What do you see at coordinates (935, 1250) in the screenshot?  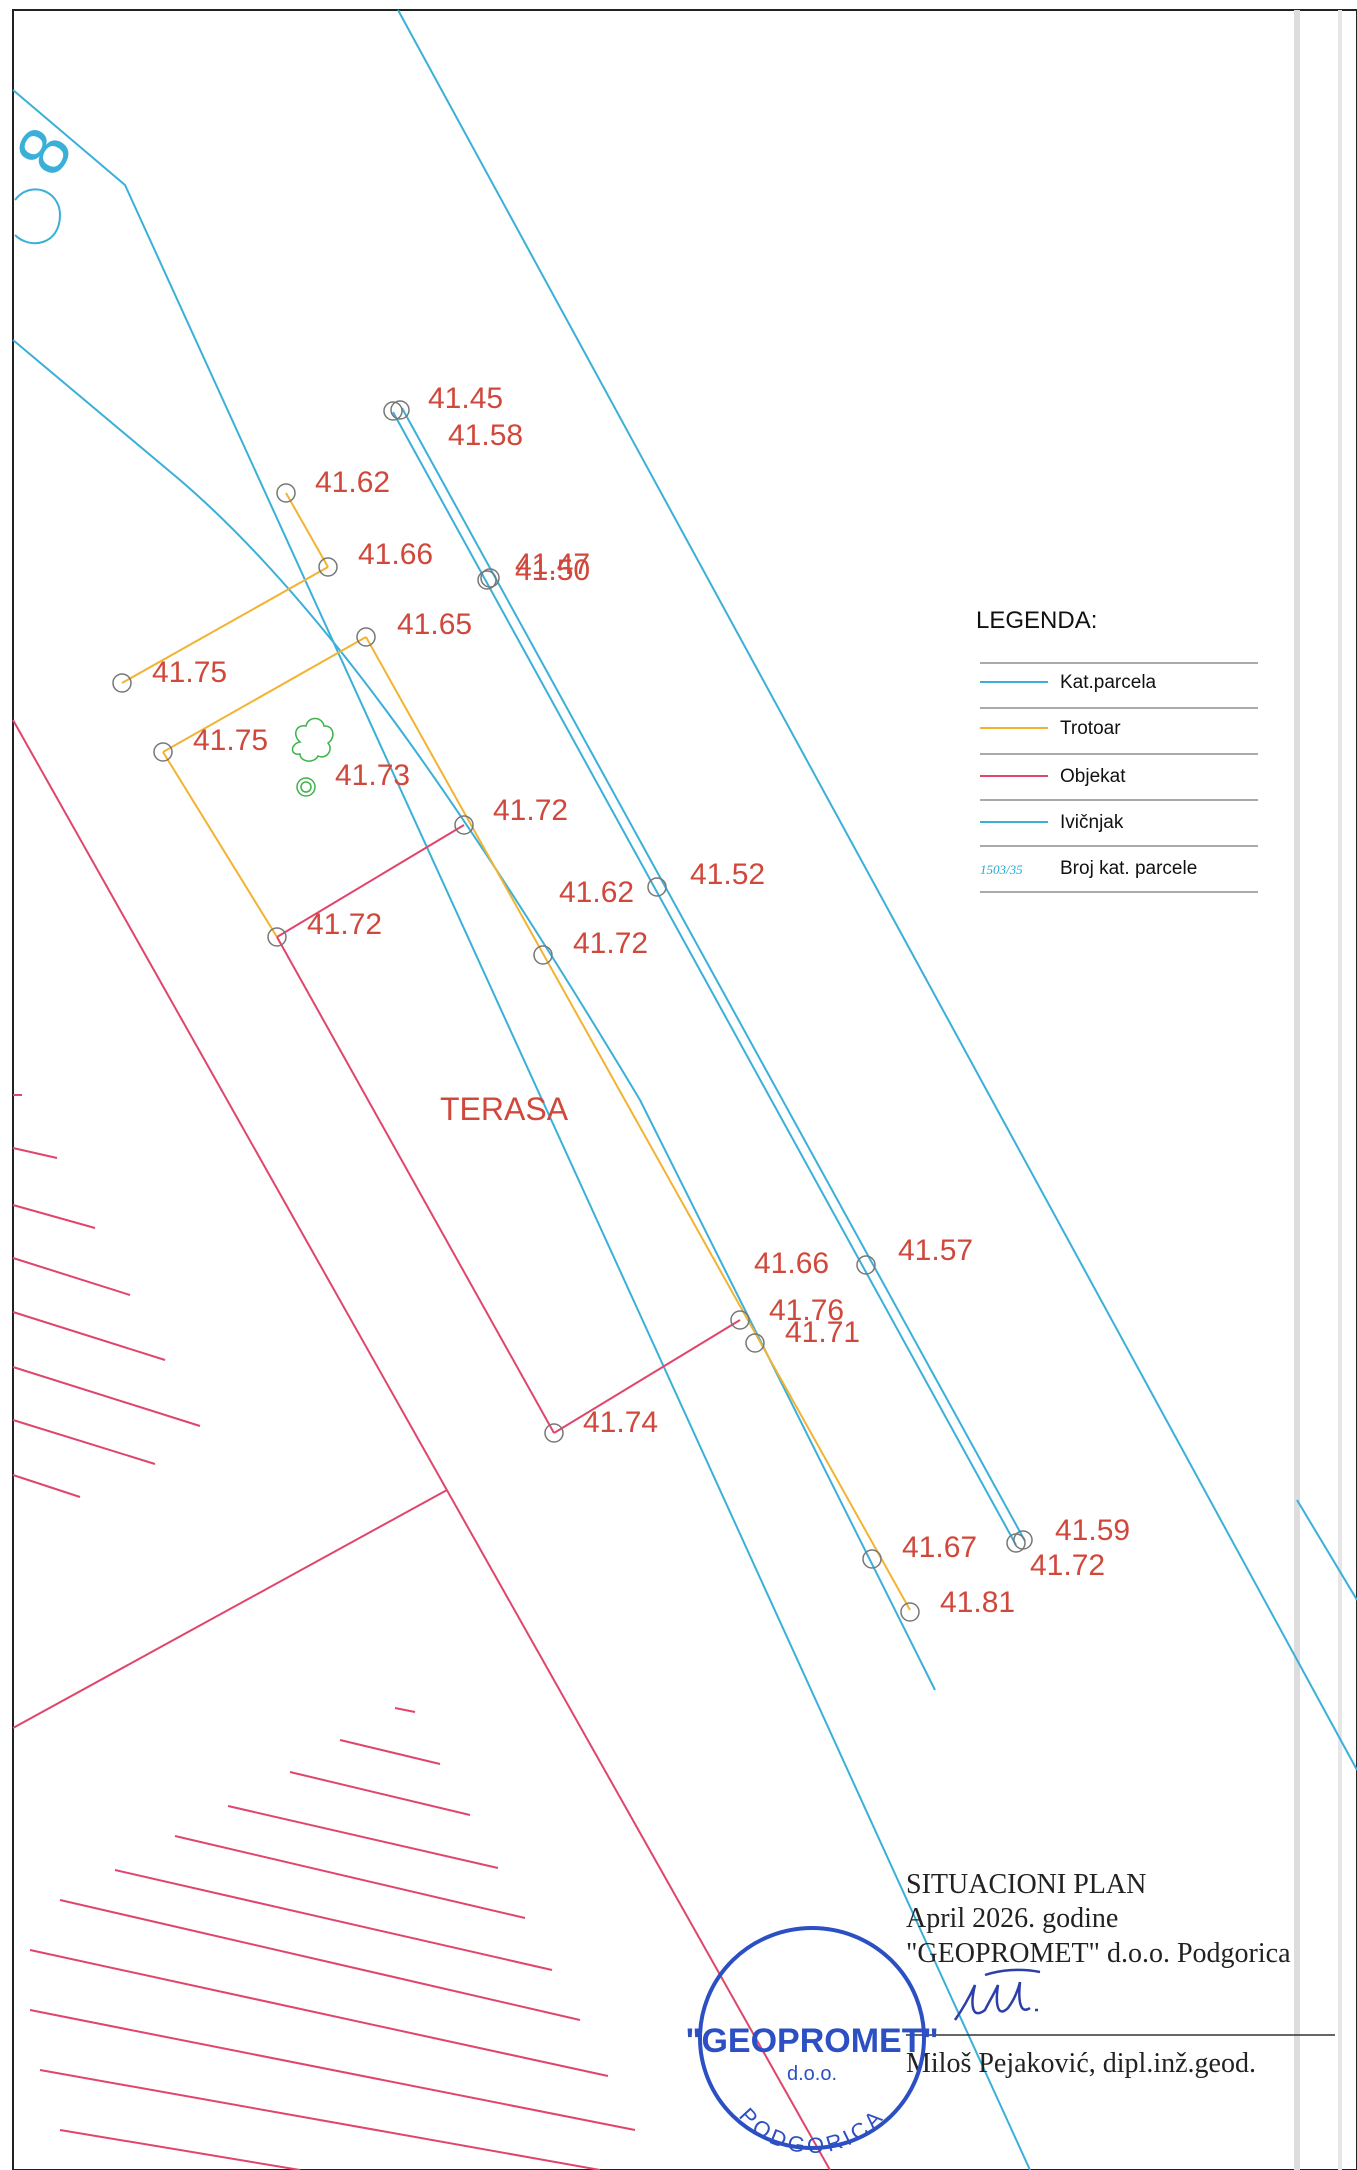 I see `elevation-label: 41.57` at bounding box center [935, 1250].